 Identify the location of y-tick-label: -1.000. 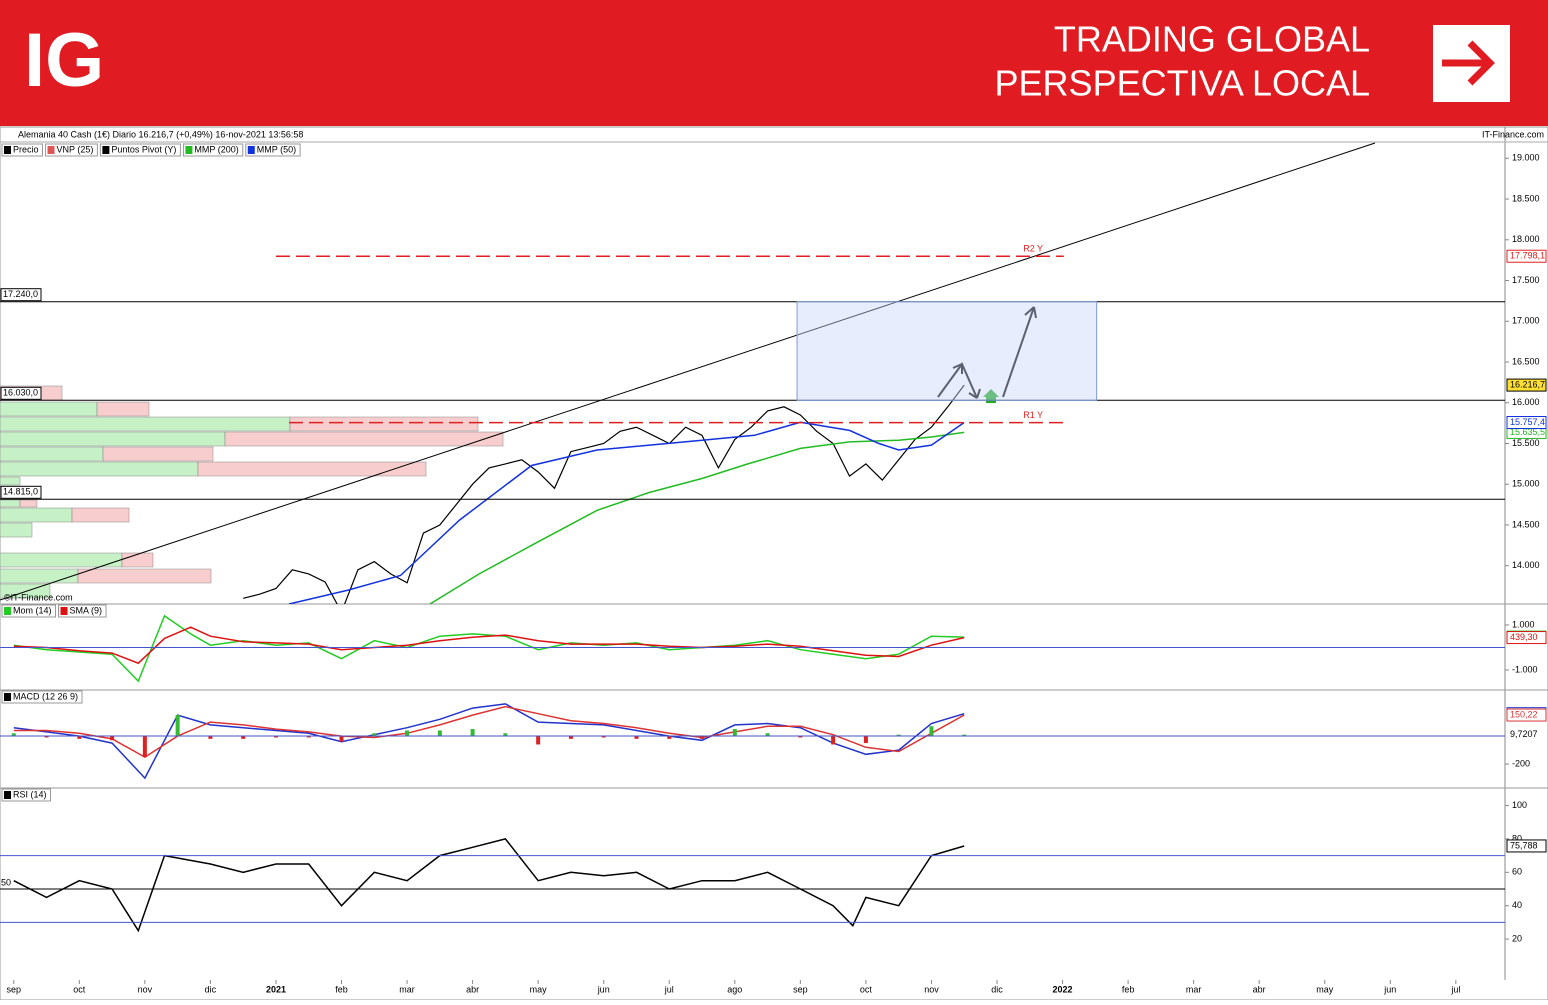
(1525, 669).